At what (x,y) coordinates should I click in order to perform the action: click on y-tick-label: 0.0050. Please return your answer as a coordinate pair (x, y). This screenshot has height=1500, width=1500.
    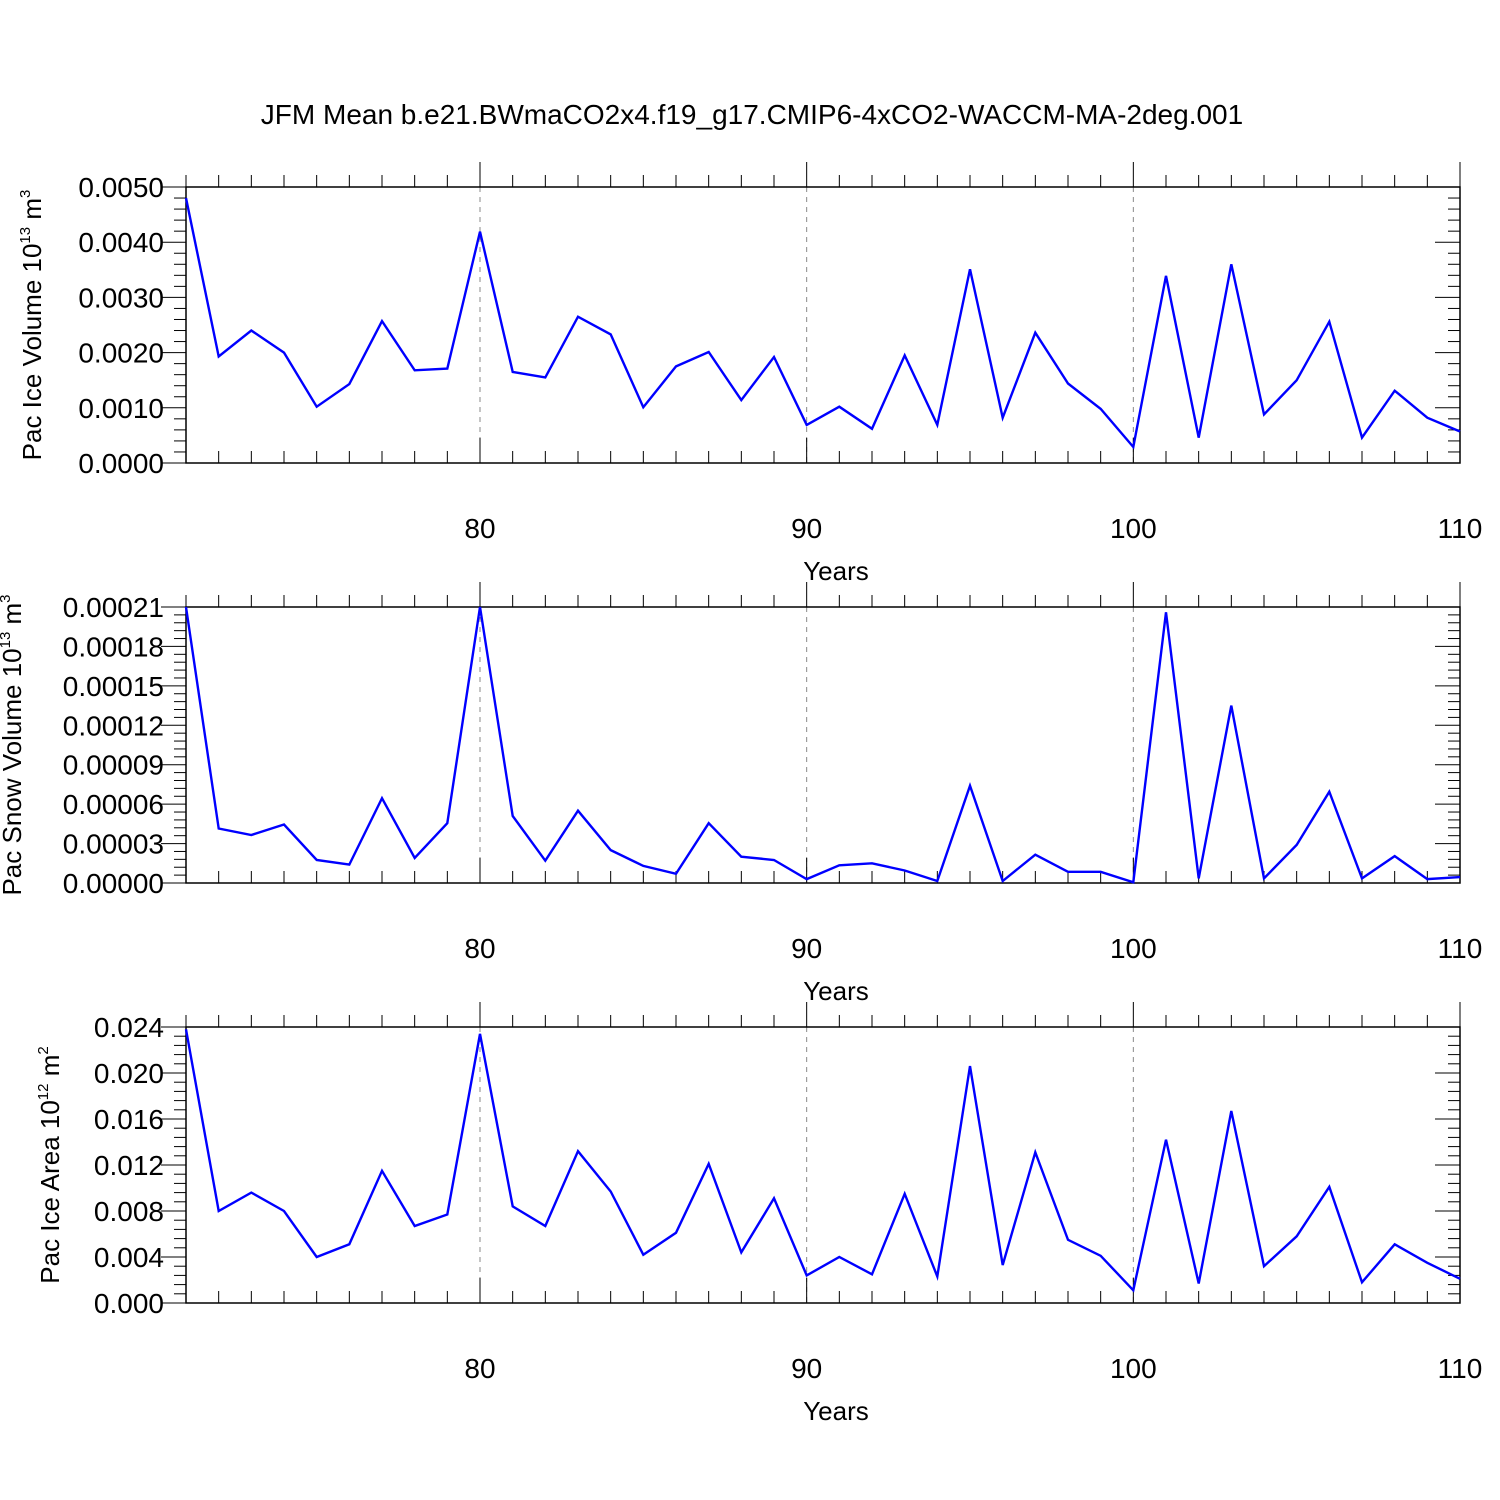
    Looking at the image, I should click on (121, 187).